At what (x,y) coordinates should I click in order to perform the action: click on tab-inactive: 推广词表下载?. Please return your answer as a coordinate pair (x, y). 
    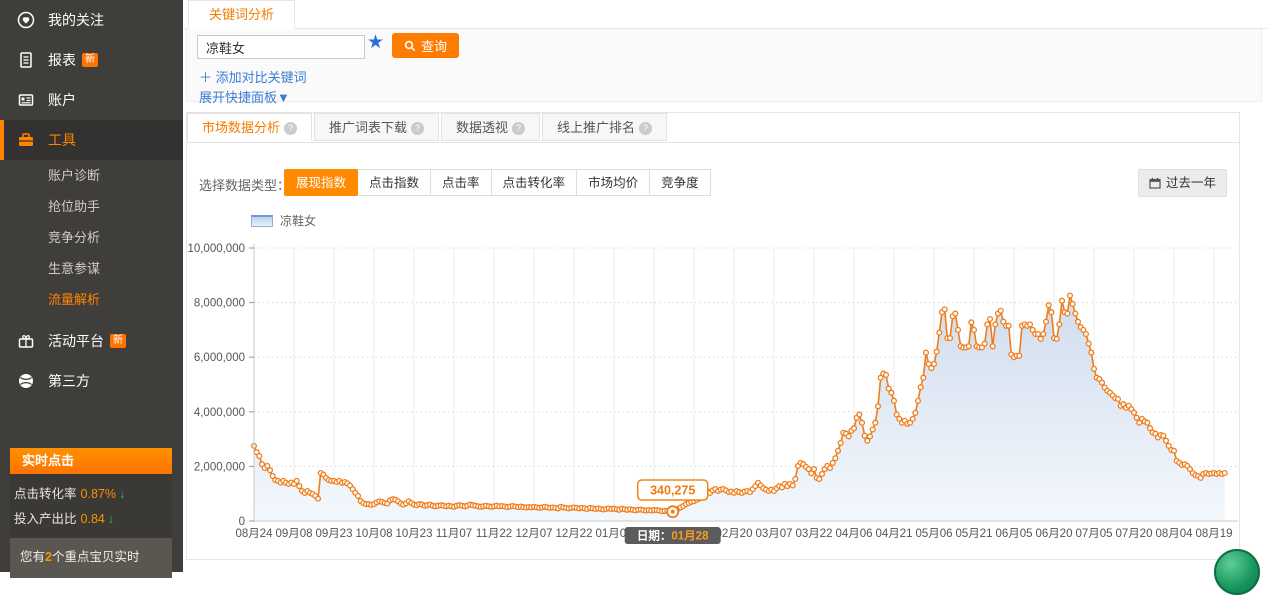
    Looking at the image, I should click on (377, 127).